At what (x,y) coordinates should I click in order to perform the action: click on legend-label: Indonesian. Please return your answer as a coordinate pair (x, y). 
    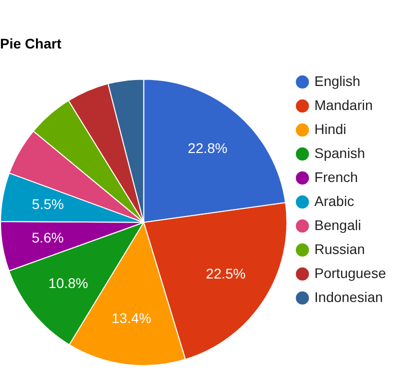
    Looking at the image, I should click on (348, 296).